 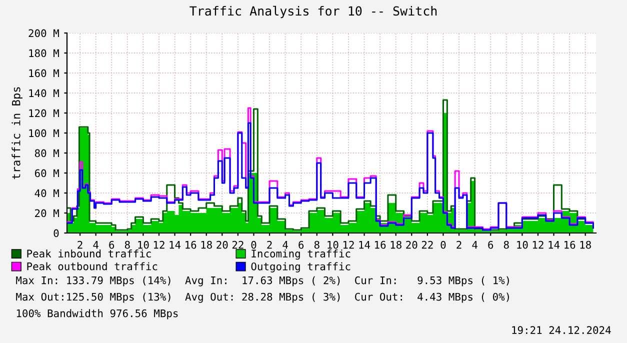 I want to click on y-tick-label: 100 M, so click(x=44, y=133).